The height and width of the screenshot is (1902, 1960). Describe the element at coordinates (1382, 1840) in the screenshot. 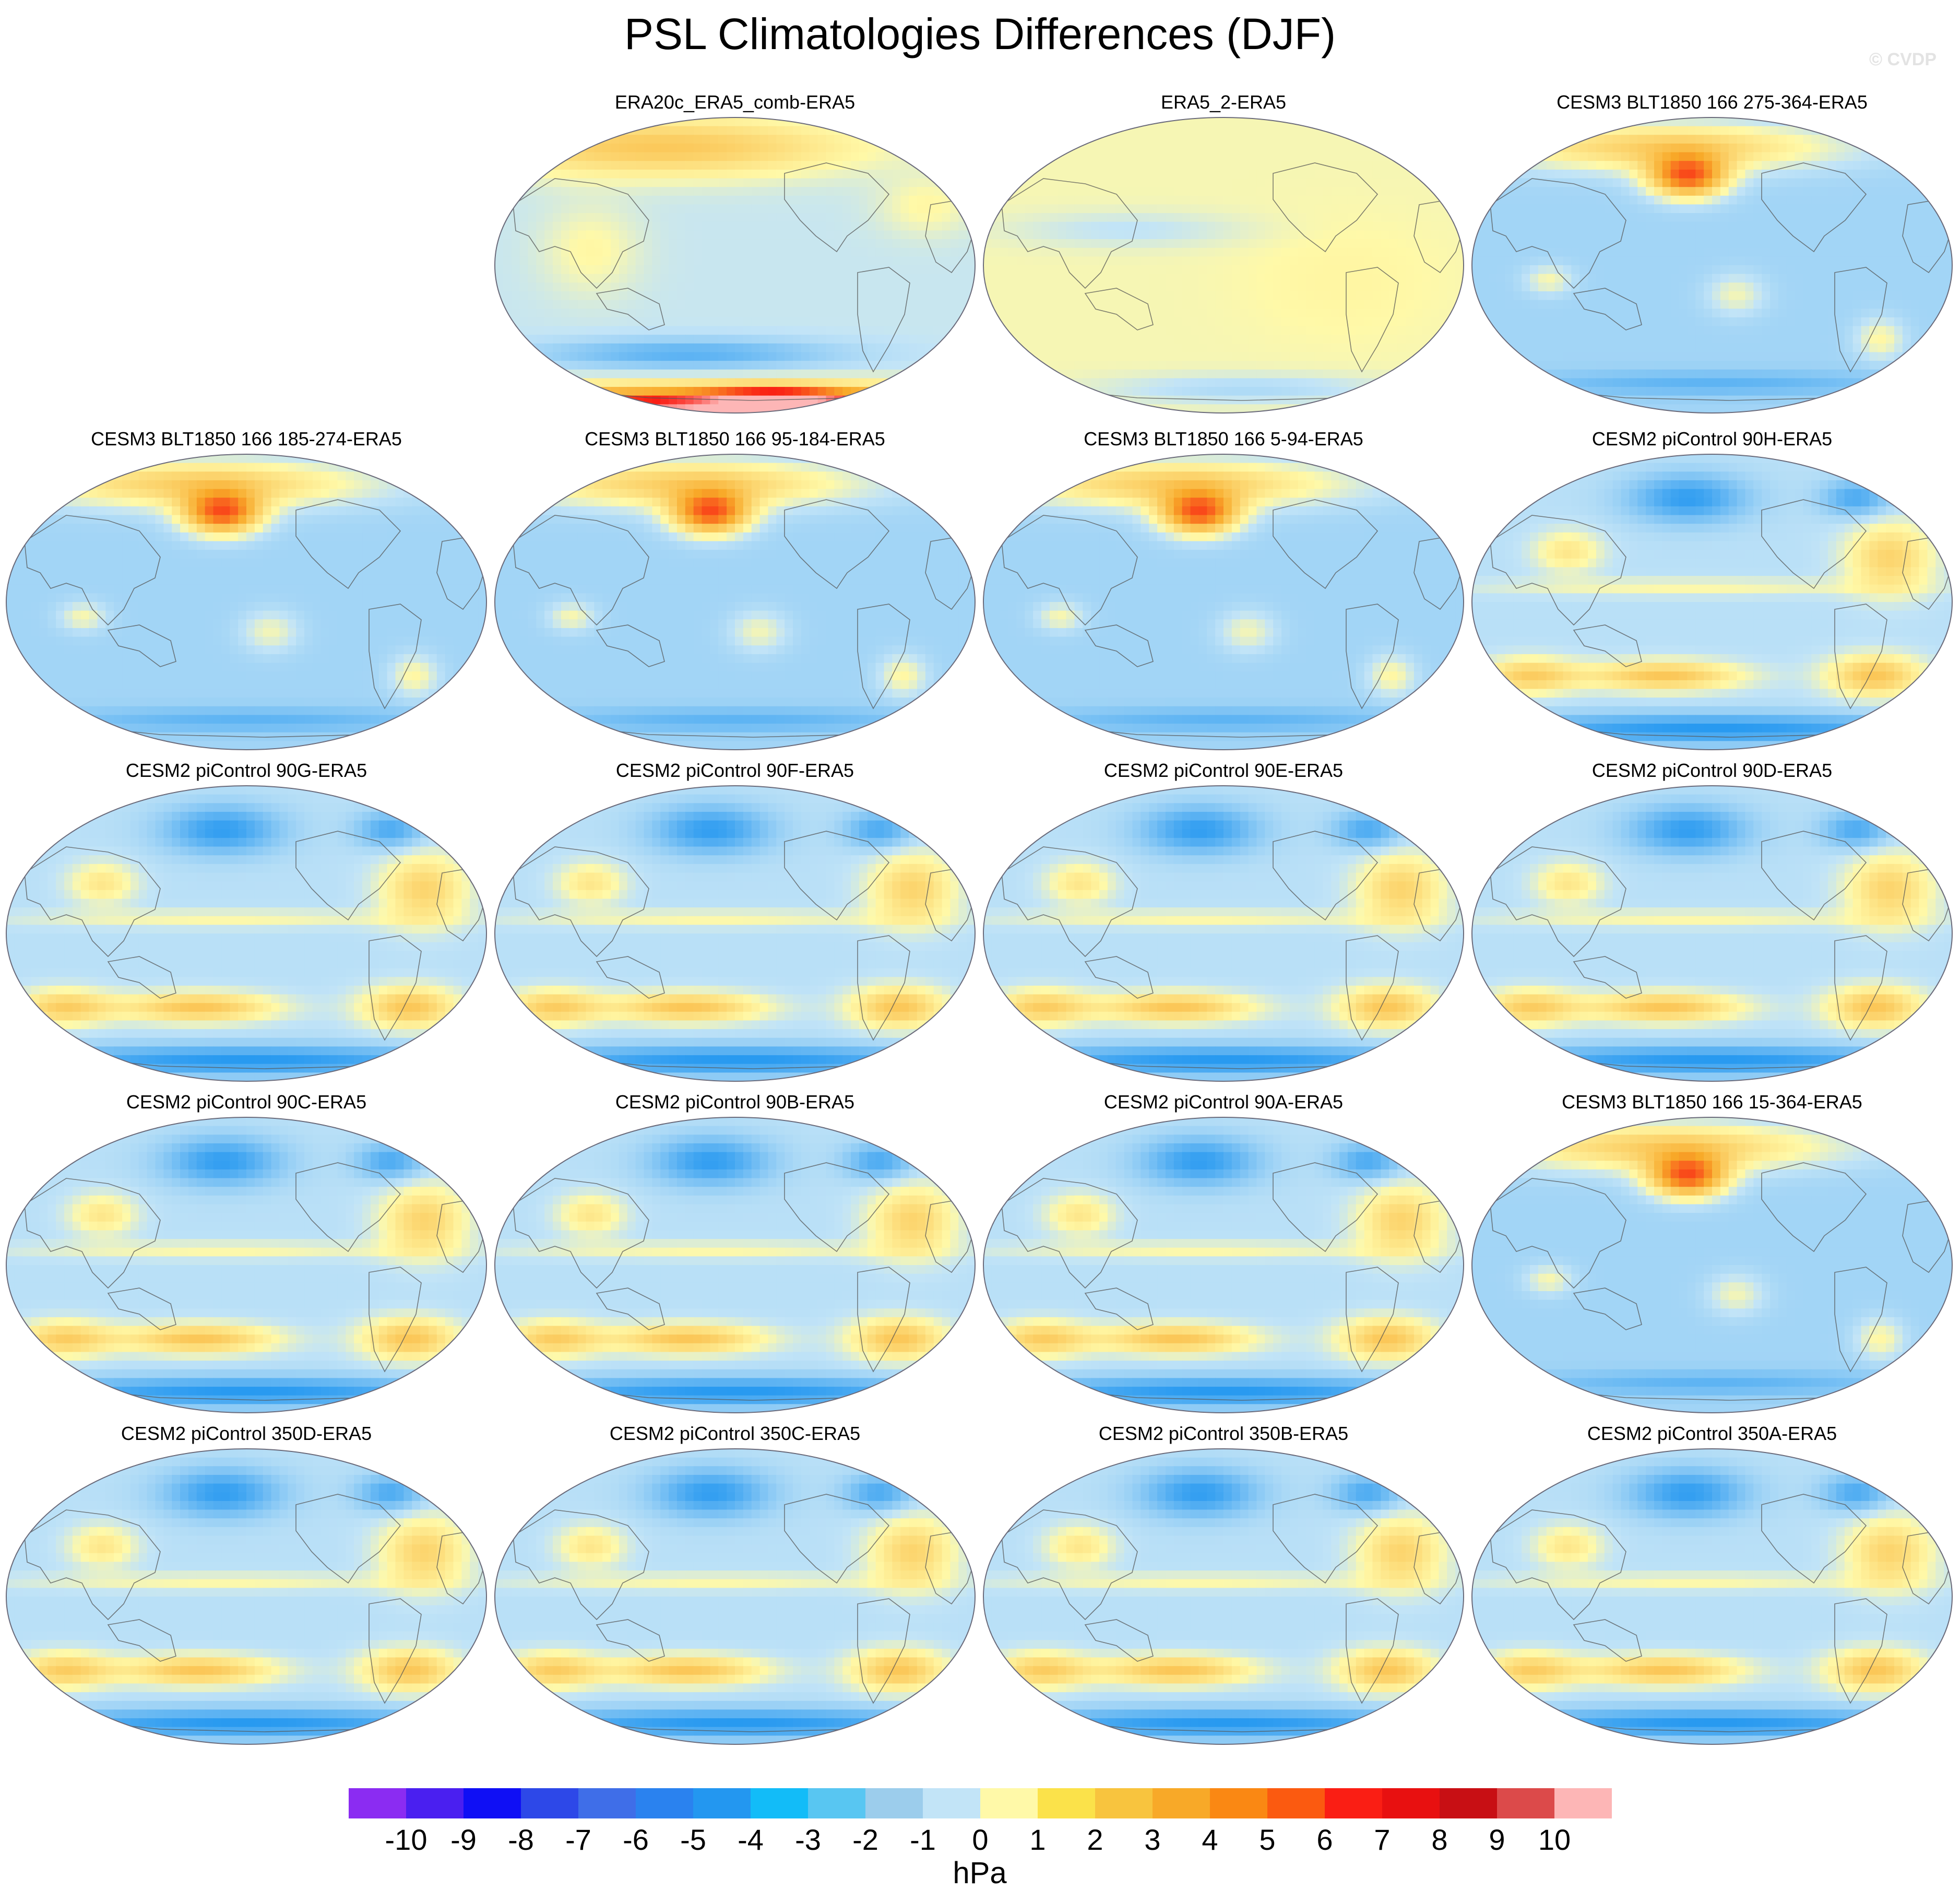

I see `colorbar-tick-label: 7` at that location.